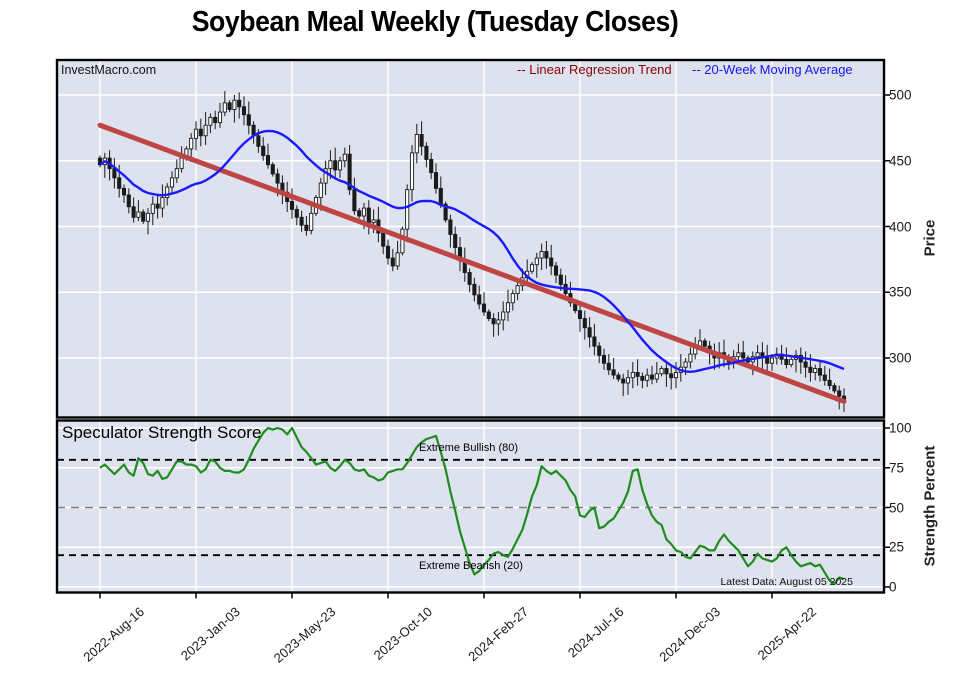  What do you see at coordinates (469, 448) in the screenshot?
I see `extreme-bullish-label: Extreme Bullish (80)` at bounding box center [469, 448].